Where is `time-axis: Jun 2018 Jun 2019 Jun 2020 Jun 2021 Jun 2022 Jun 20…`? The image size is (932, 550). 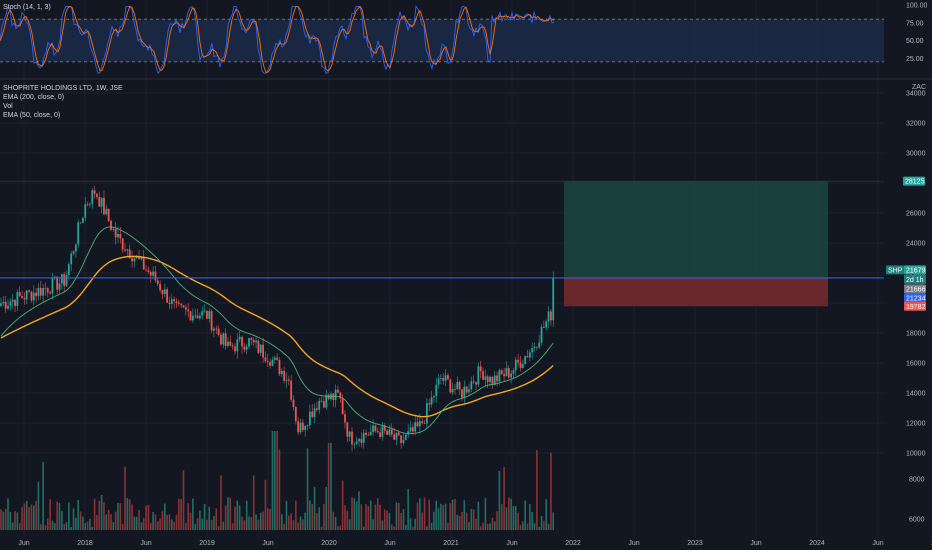
time-axis: Jun 2018 Jun 2019 Jun 2020 Jun 2021 Jun 2022 Jun 20… is located at coordinates (475, 543).